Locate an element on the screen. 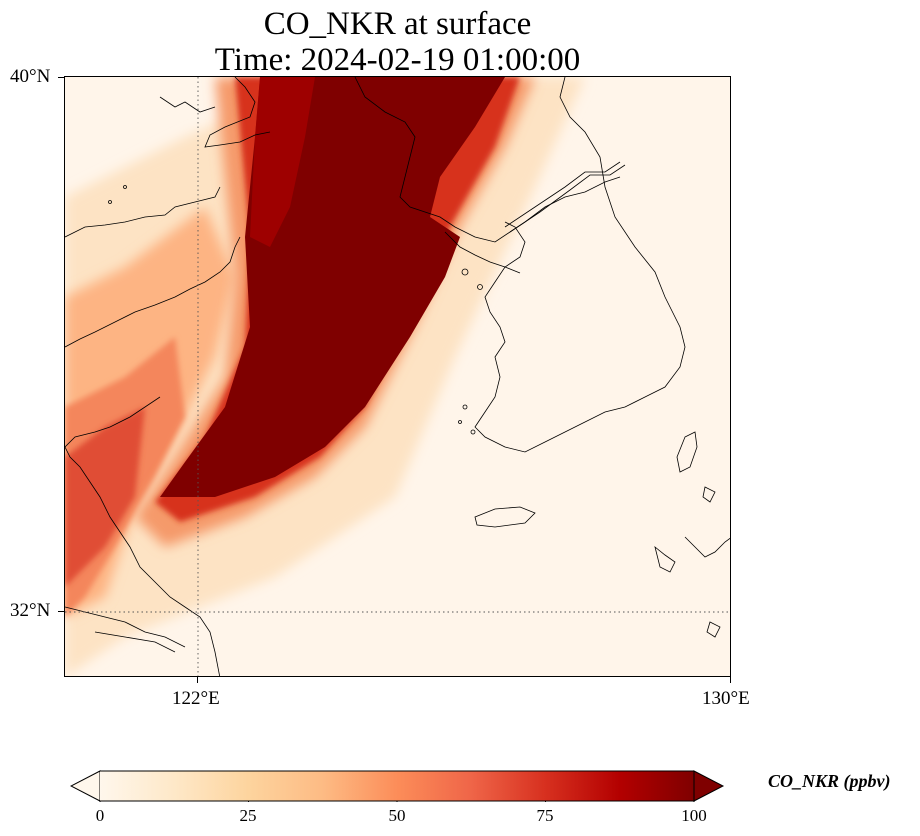 This screenshot has height=836, width=920. lon-label-130e: 130°E is located at coordinates (726, 698).